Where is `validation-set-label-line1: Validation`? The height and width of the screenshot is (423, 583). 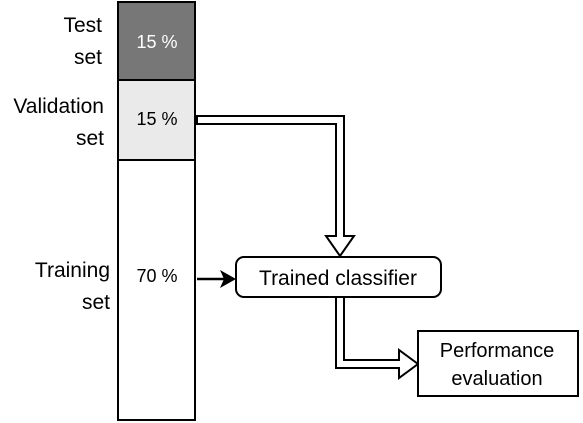 validation-set-label-line1: Validation is located at coordinates (58, 106).